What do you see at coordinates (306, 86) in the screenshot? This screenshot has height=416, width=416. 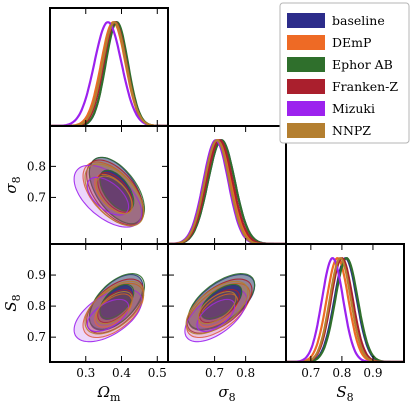 I see `legend-swatch-franken-z` at bounding box center [306, 86].